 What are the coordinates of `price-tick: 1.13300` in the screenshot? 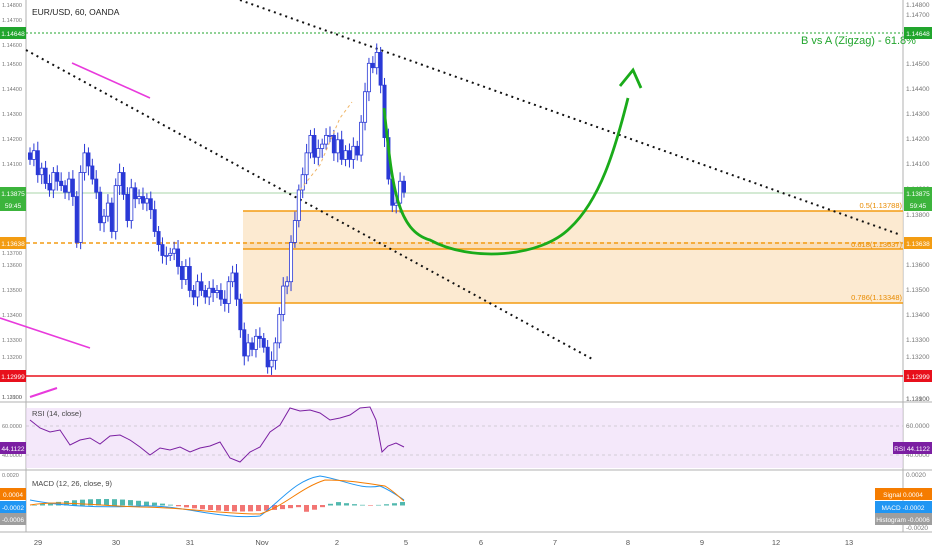 It's located at (12, 341).